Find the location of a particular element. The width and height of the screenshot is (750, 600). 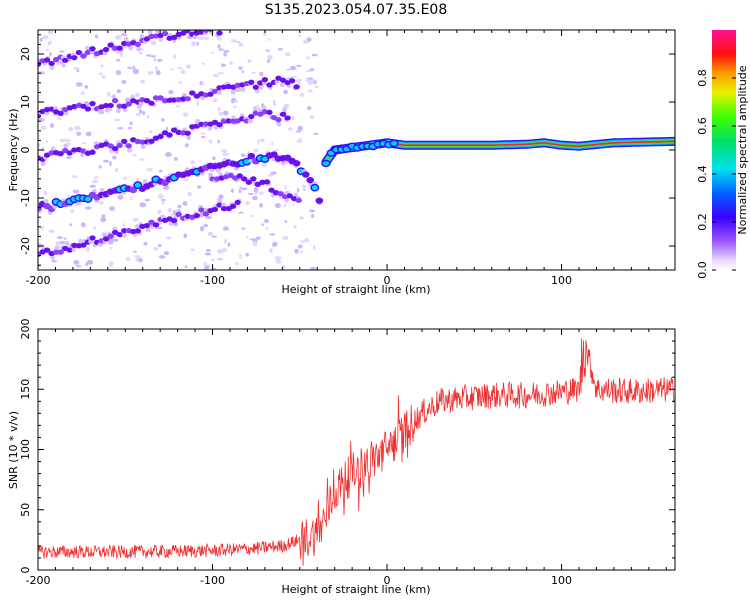

x-tick-label: 100 is located at coordinates (561, 580).